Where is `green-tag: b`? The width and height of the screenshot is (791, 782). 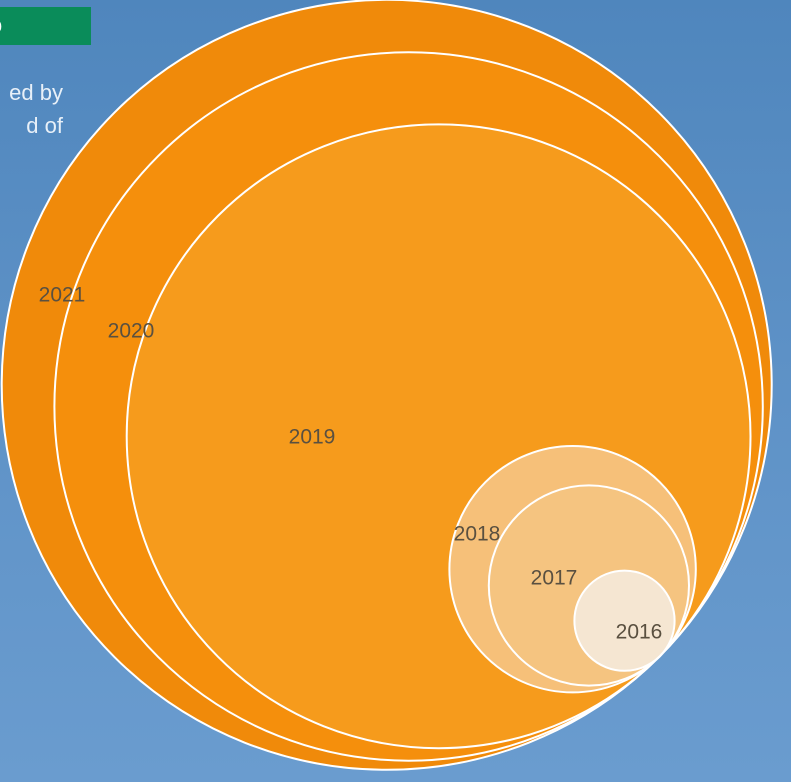 green-tag: b is located at coordinates (45, 26).